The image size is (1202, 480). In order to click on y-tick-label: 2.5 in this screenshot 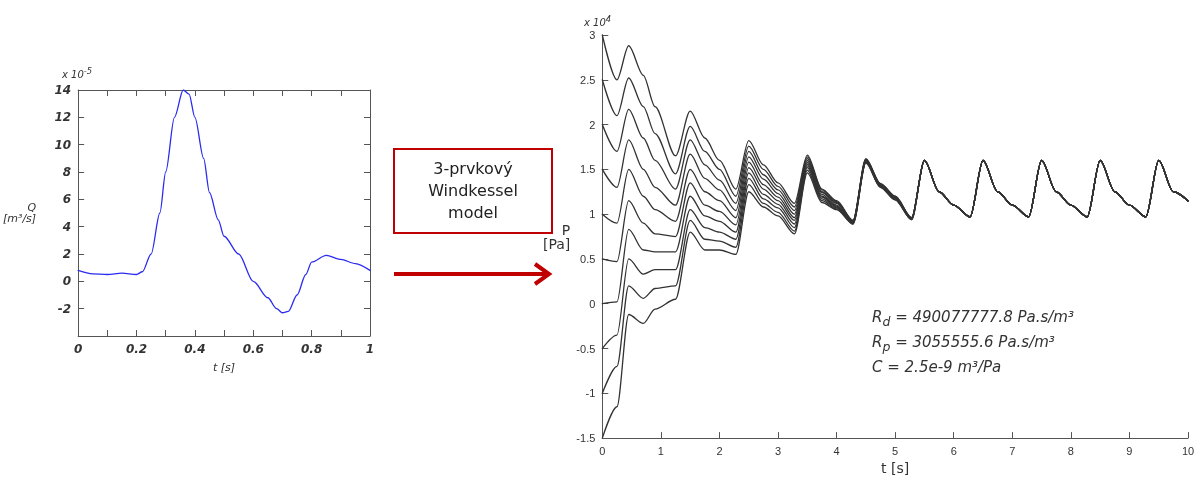, I will do `click(588, 79)`.